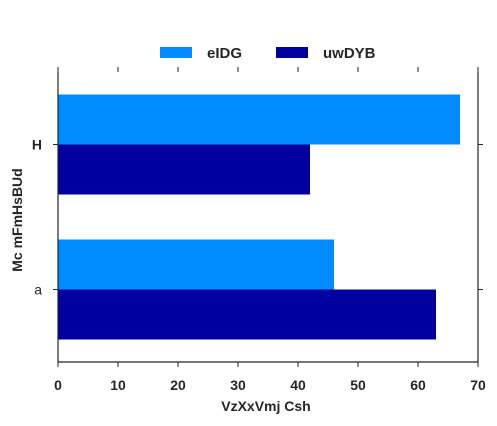  Describe the element at coordinates (38, 290) in the screenshot. I see `y-tick-label: a` at that location.